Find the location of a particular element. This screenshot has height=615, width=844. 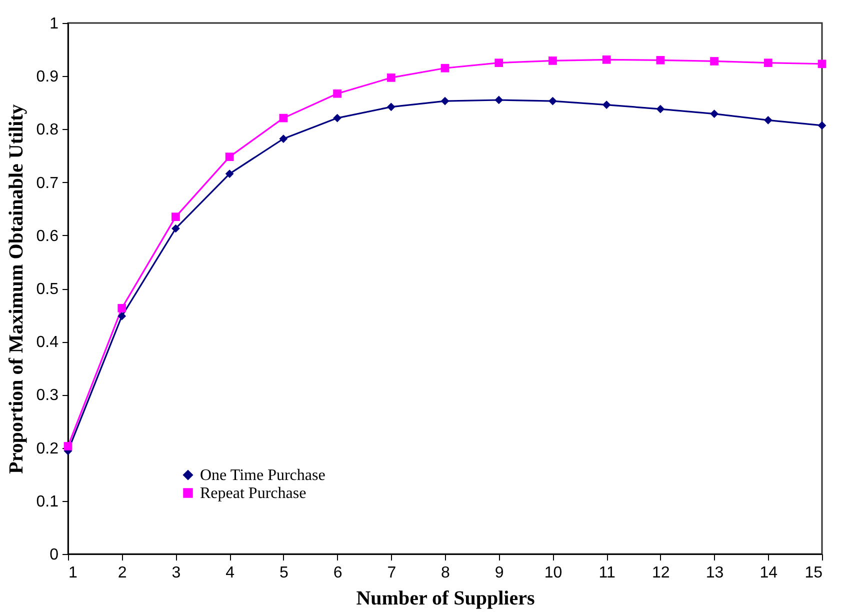

x-tick-label: 5 is located at coordinates (283, 573).